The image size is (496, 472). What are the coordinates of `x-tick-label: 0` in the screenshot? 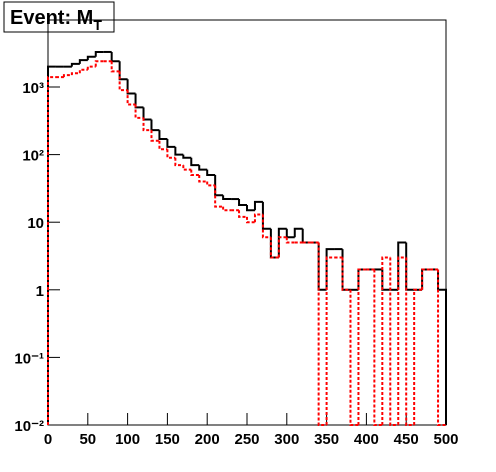 It's located at (48, 439).